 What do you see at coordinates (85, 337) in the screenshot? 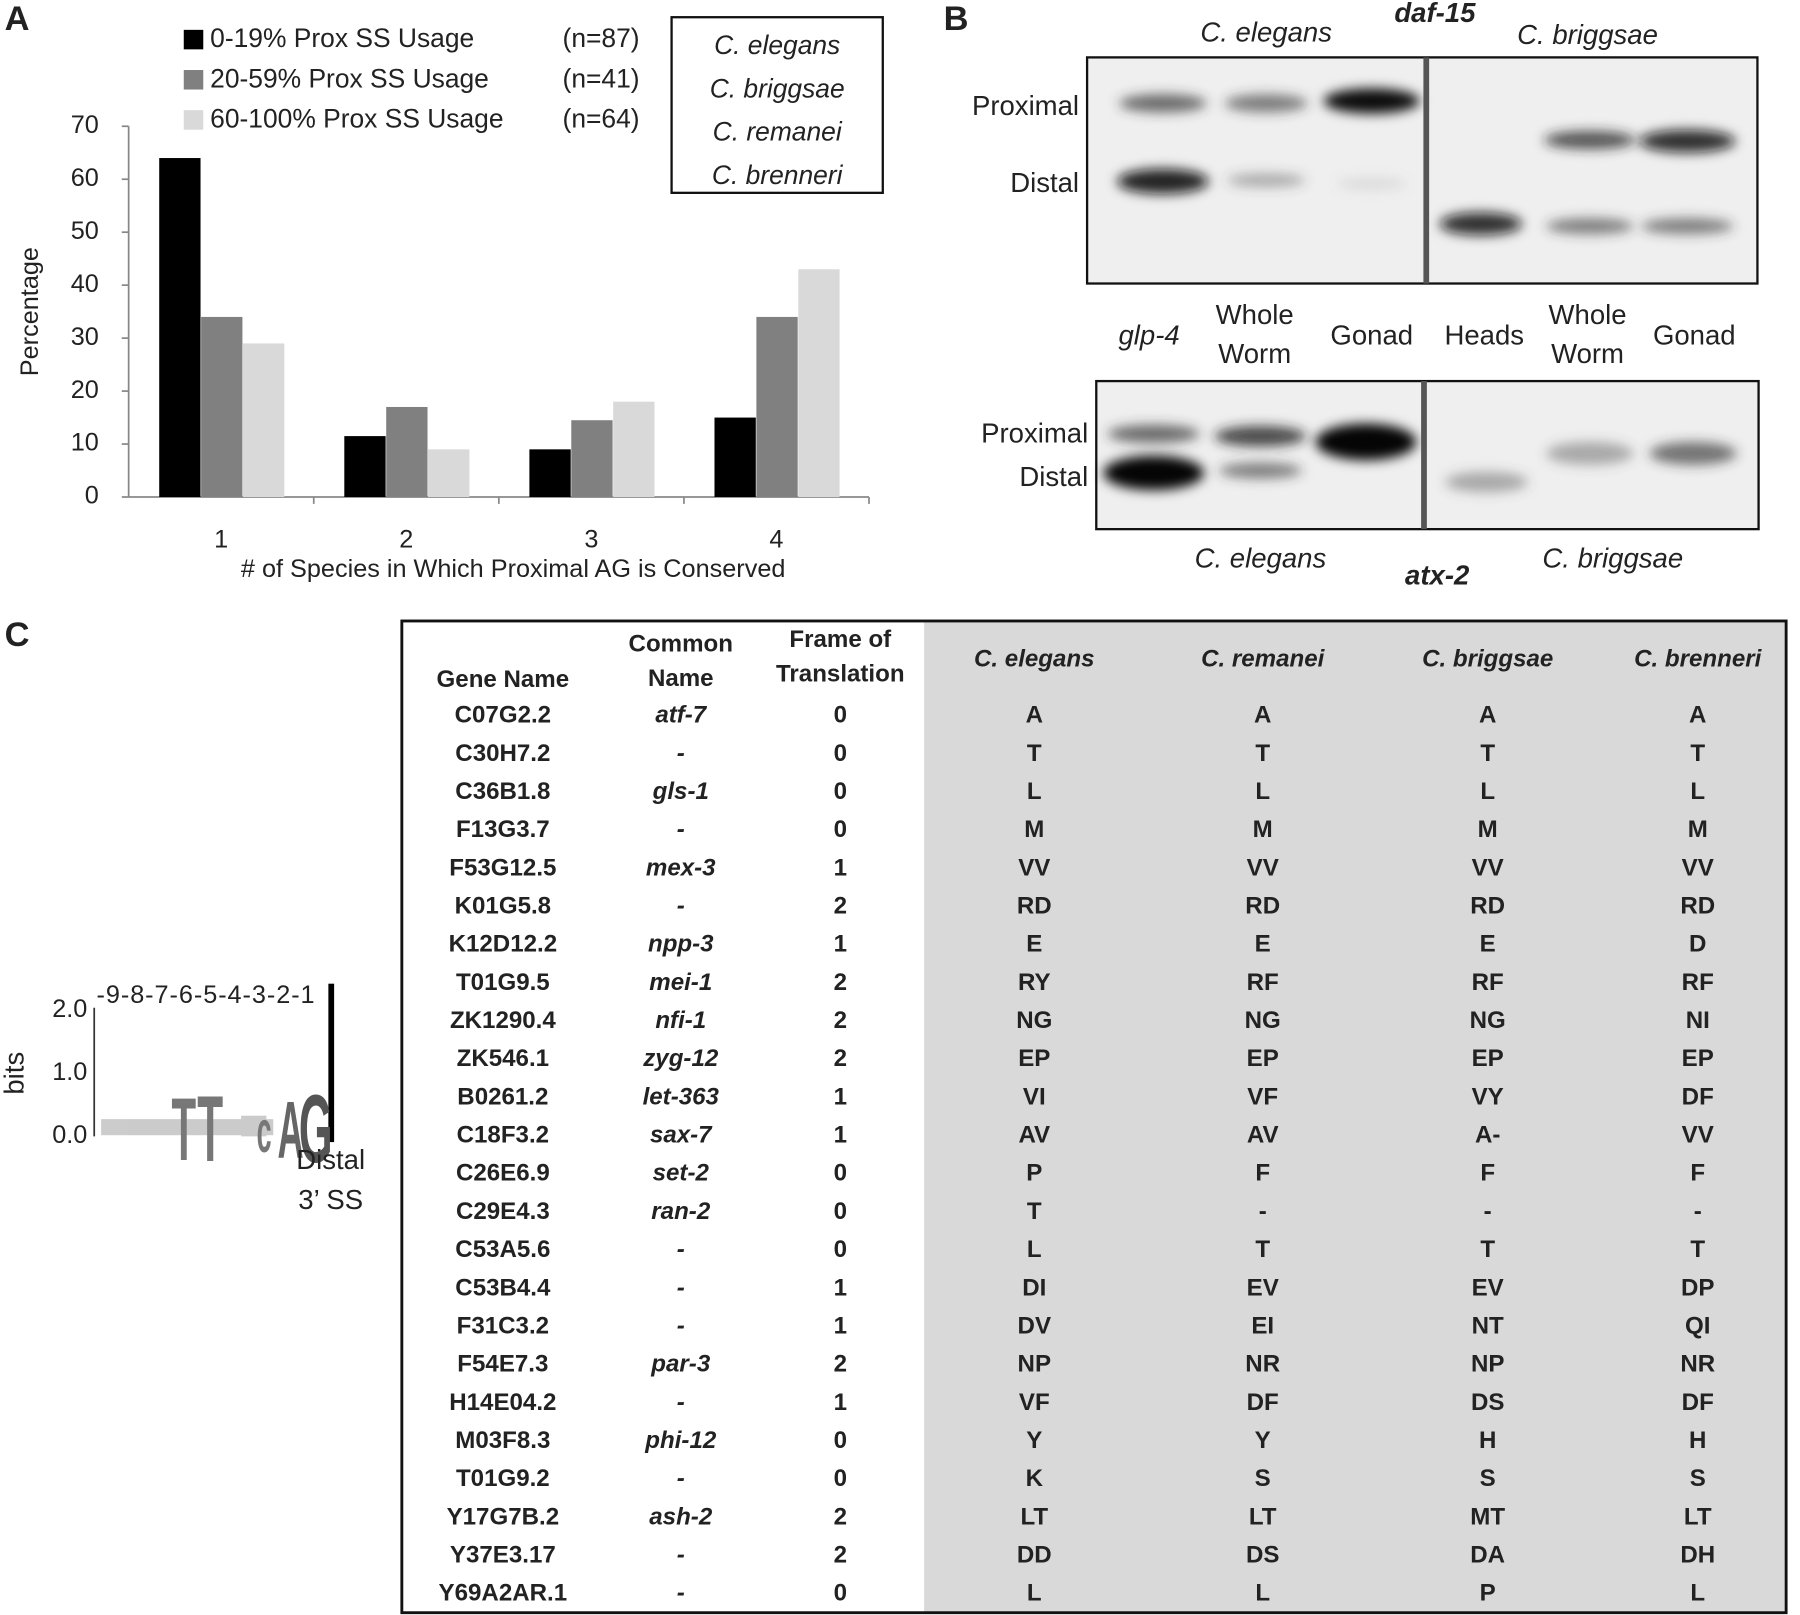
I see `y-tick-label: 30` at bounding box center [85, 337].